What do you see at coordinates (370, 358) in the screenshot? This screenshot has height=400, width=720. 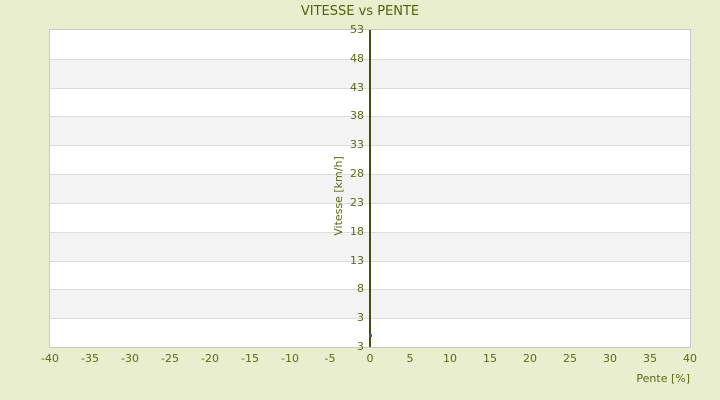 I see `x-tick-label: 0` at bounding box center [370, 358].